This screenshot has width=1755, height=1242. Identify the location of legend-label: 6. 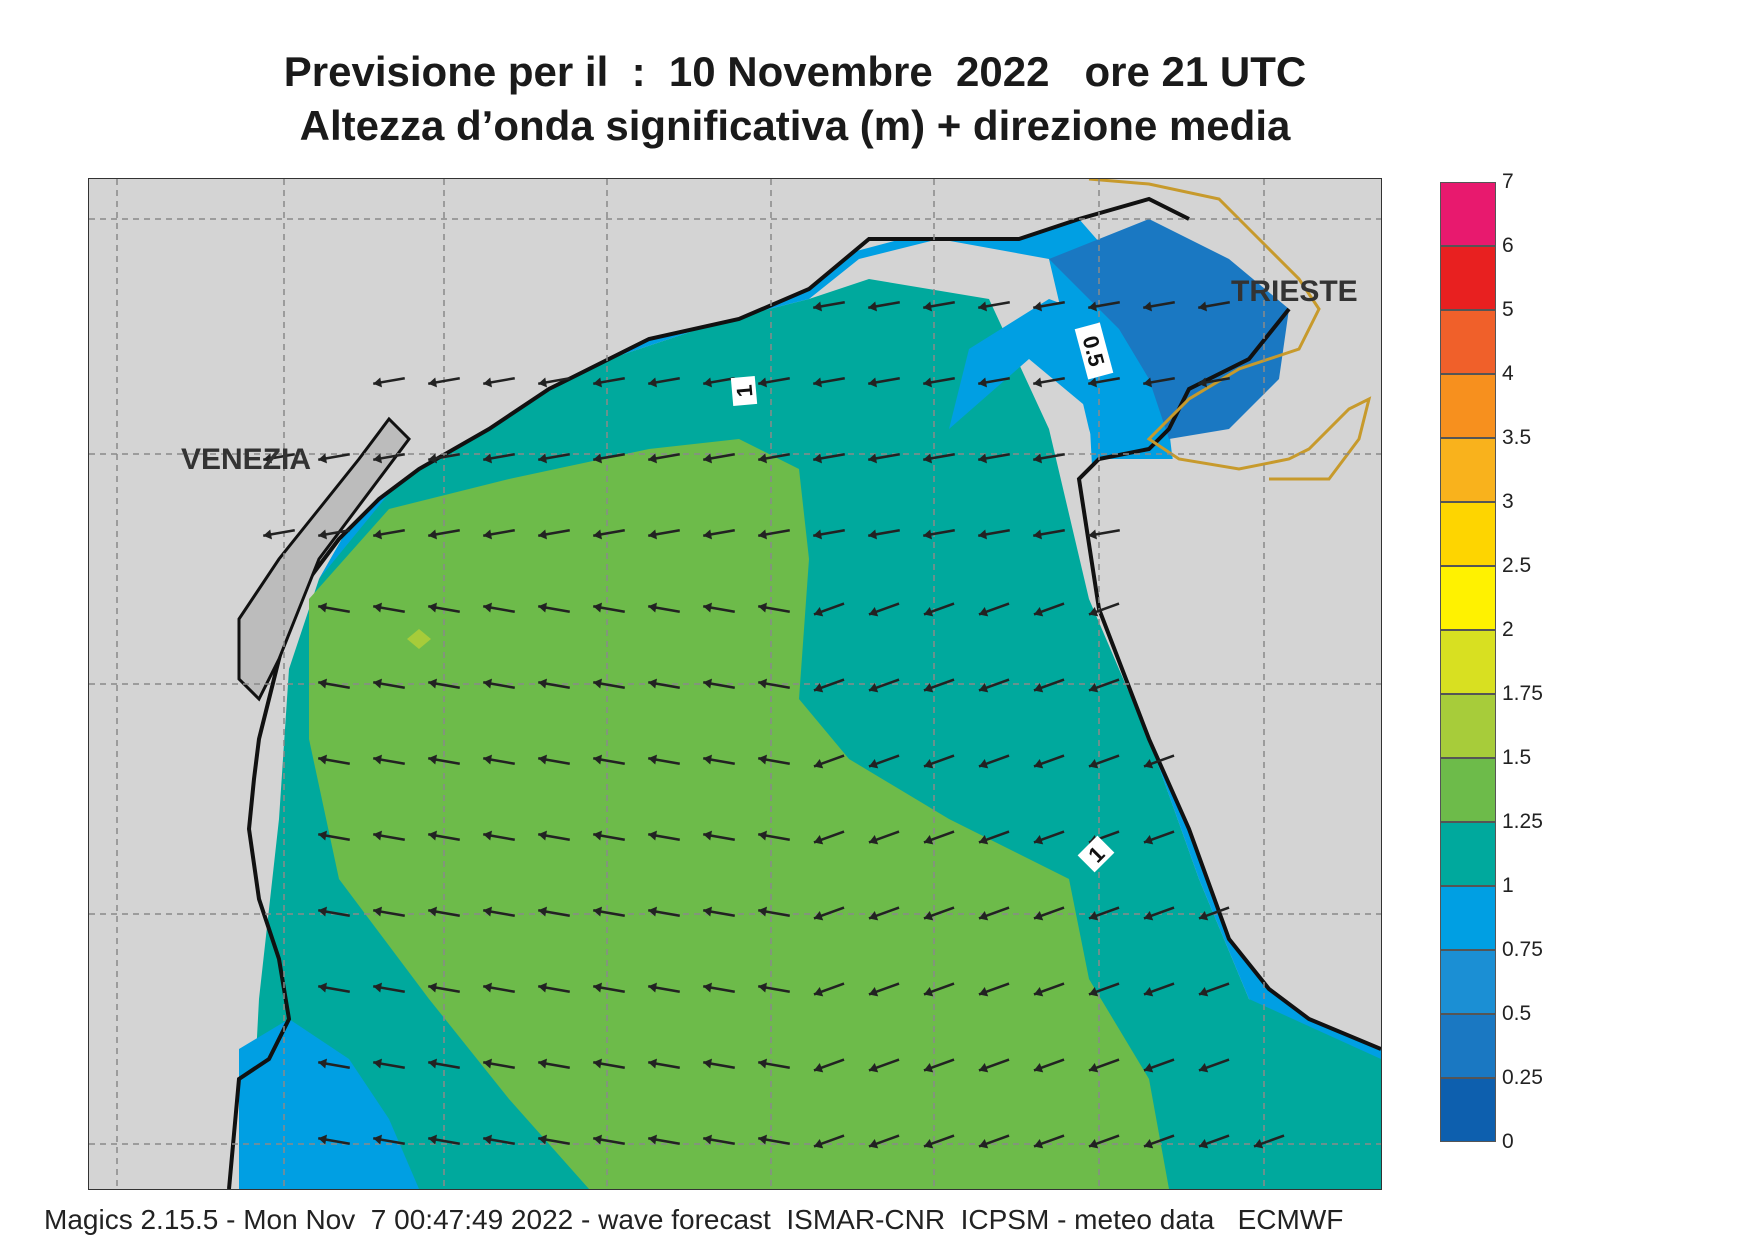
(1508, 245).